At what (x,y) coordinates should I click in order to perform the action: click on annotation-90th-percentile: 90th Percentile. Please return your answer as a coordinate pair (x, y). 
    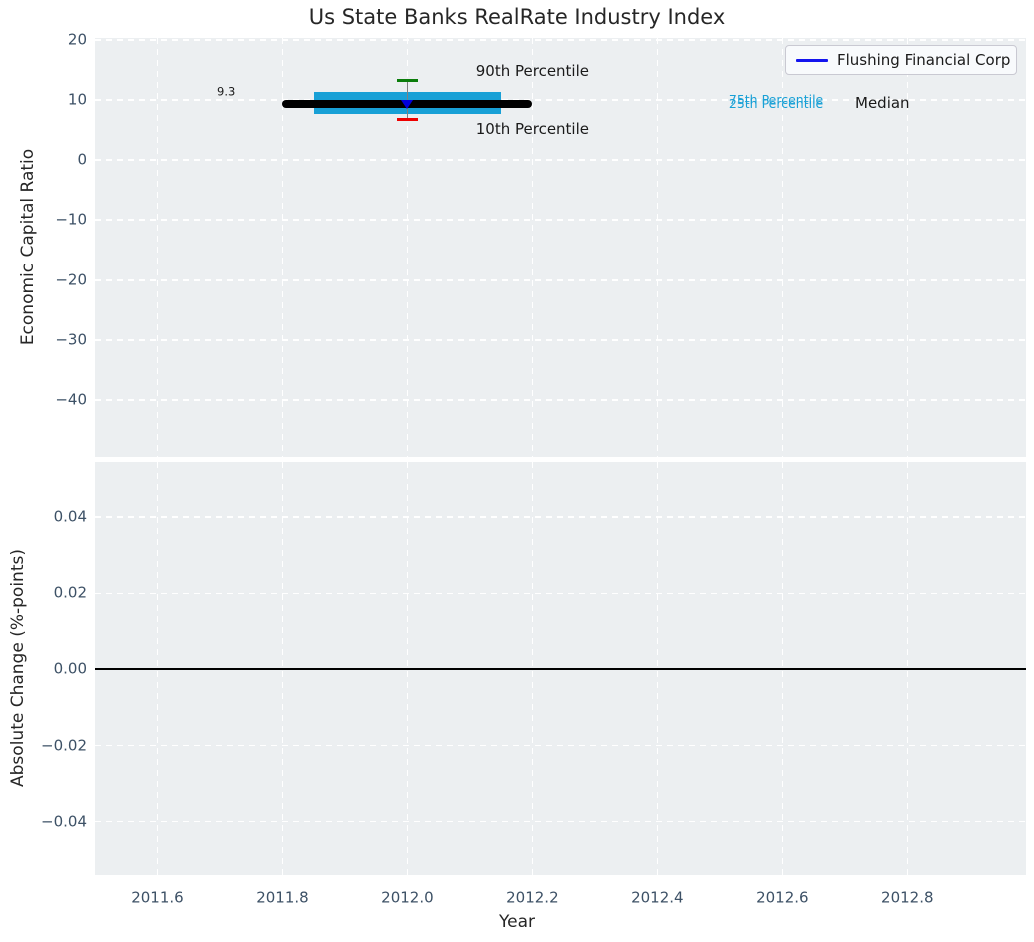
    Looking at the image, I should click on (532, 71).